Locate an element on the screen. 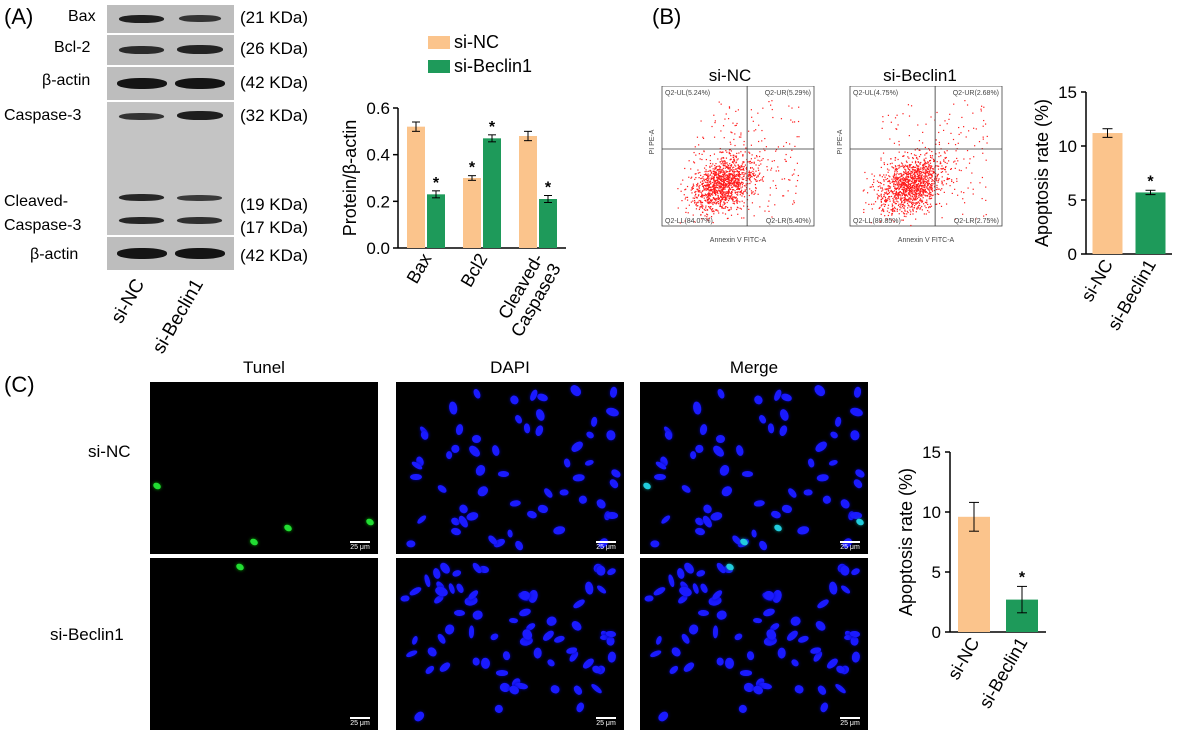 The width and height of the screenshot is (1203, 732). y-tick-label: 0.2 is located at coordinates (378, 201).